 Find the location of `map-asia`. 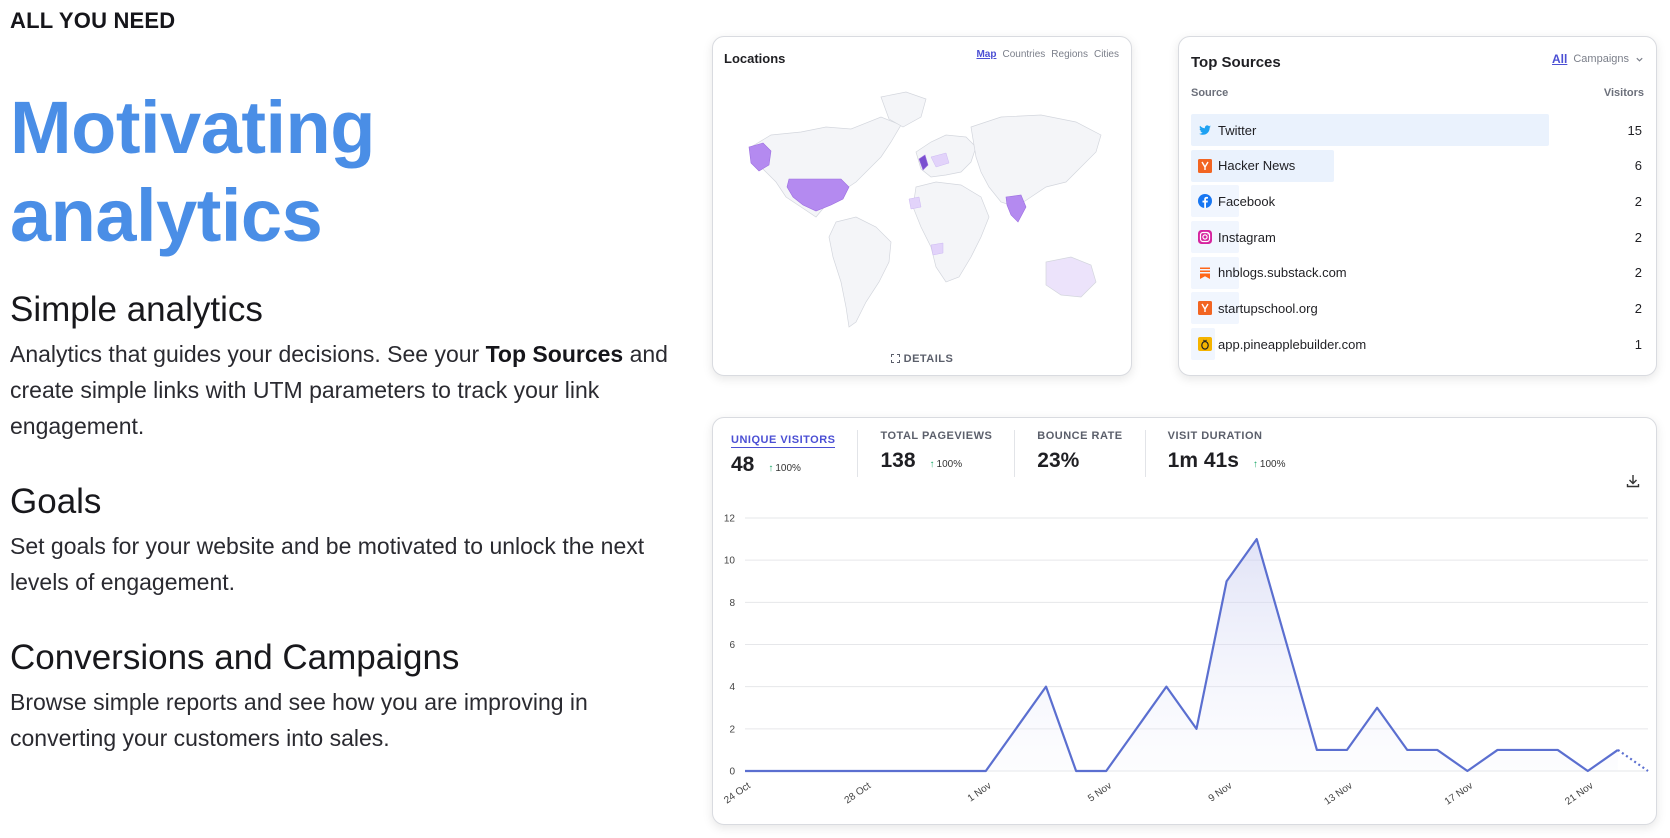

map-asia is located at coordinates (1036, 161).